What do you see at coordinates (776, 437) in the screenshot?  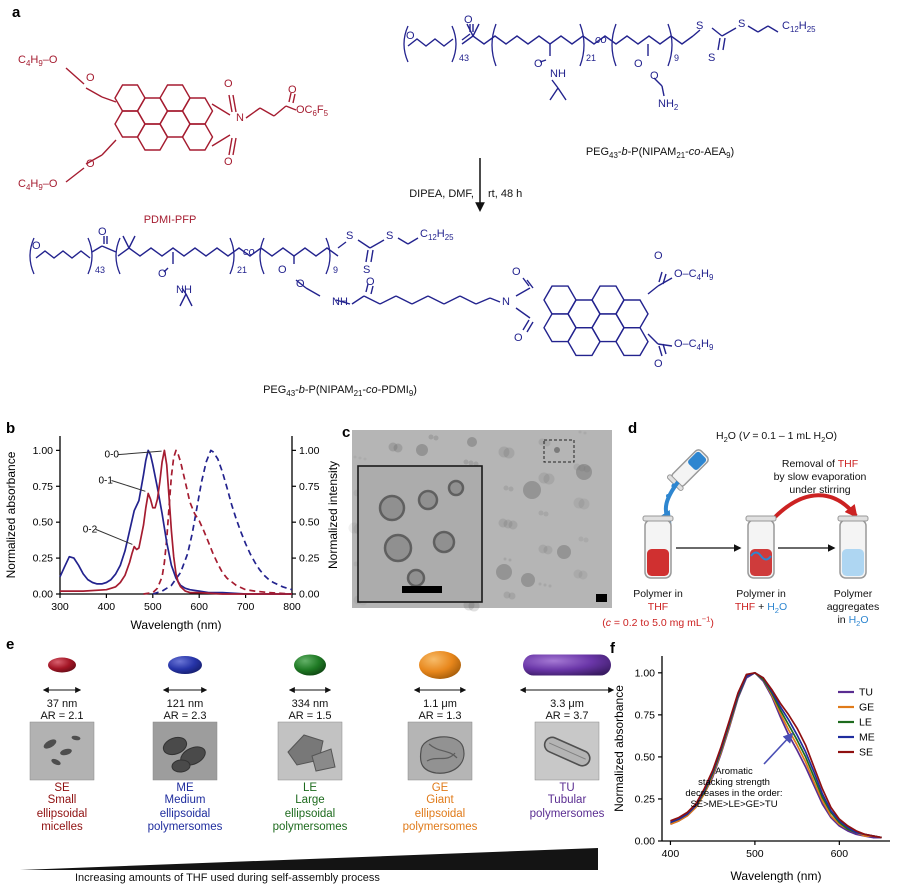 I see `water-addition-label: H2O (V = 0.1 – 1 mL H2O)` at bounding box center [776, 437].